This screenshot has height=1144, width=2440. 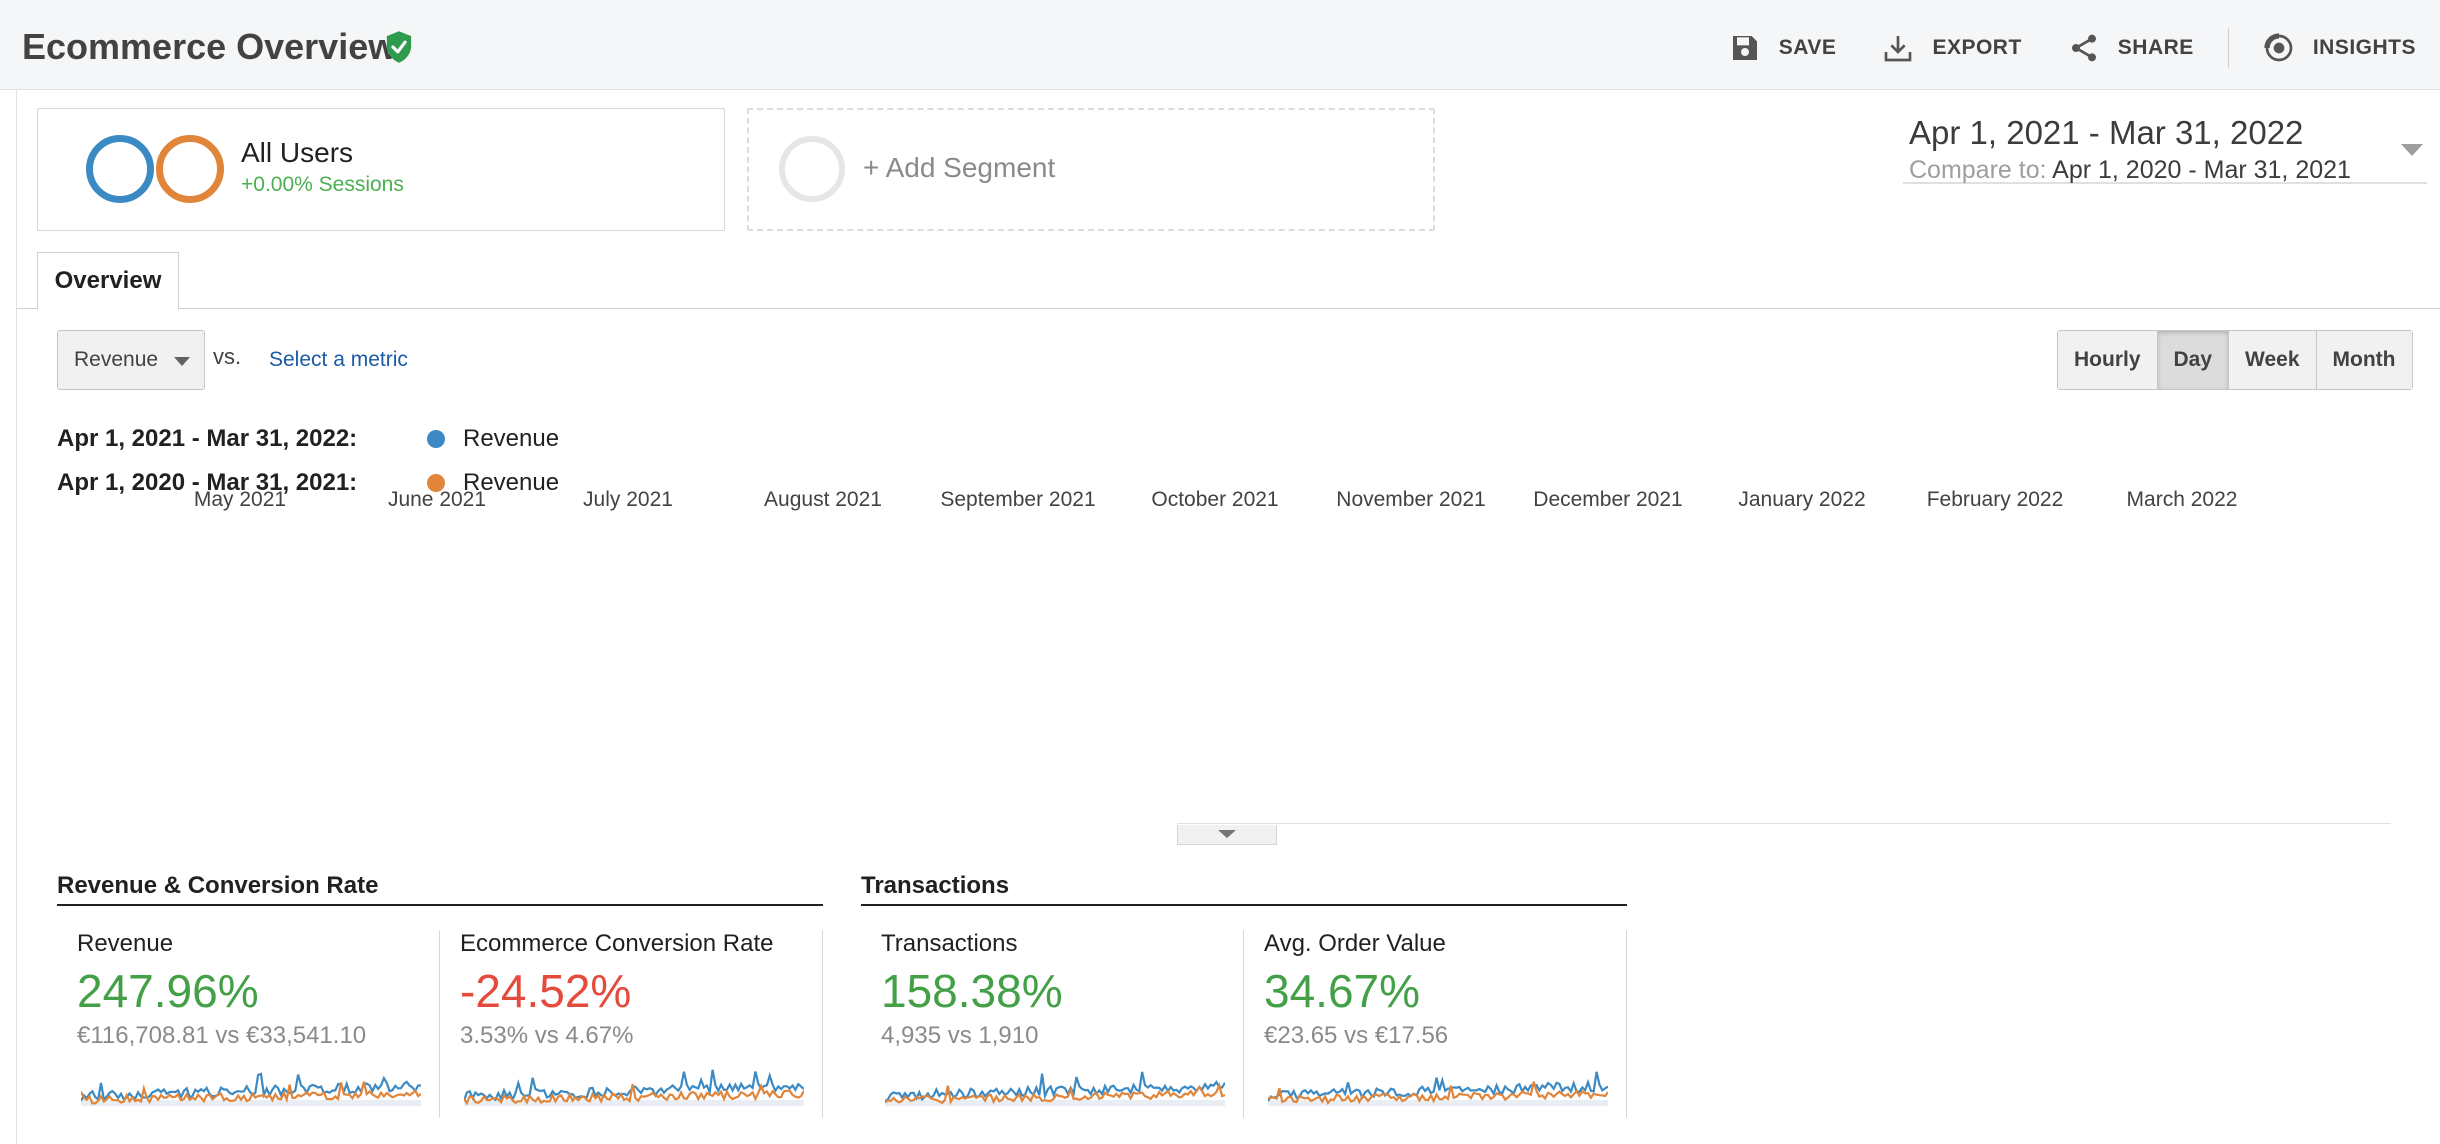 I want to click on legend-dot-orange, so click(x=436, y=483).